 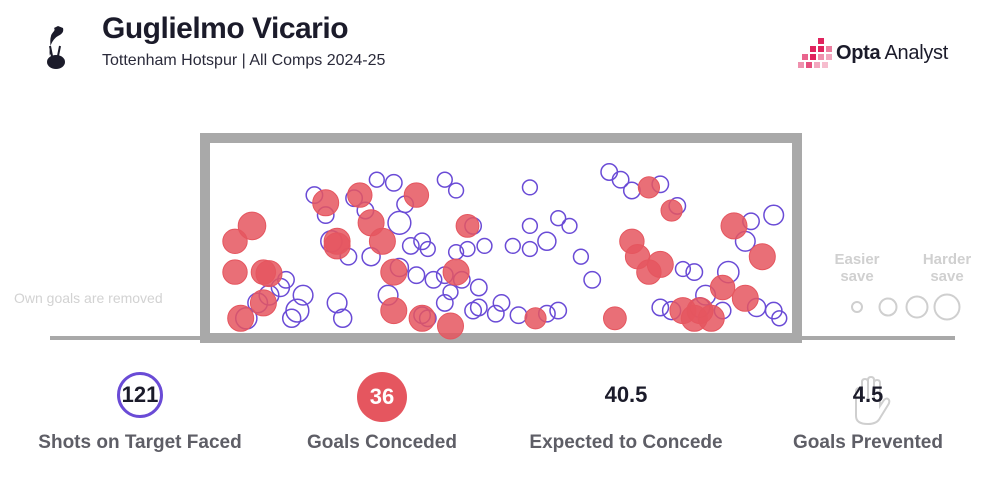 What do you see at coordinates (140, 395) in the screenshot?
I see `stat-value-shots: 121` at bounding box center [140, 395].